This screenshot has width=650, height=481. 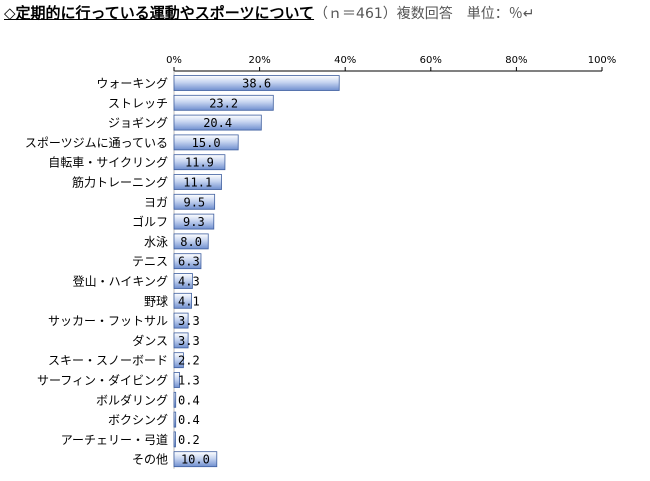 What do you see at coordinates (189, 361) in the screenshot?
I see `value-label: 2.2` at bounding box center [189, 361].